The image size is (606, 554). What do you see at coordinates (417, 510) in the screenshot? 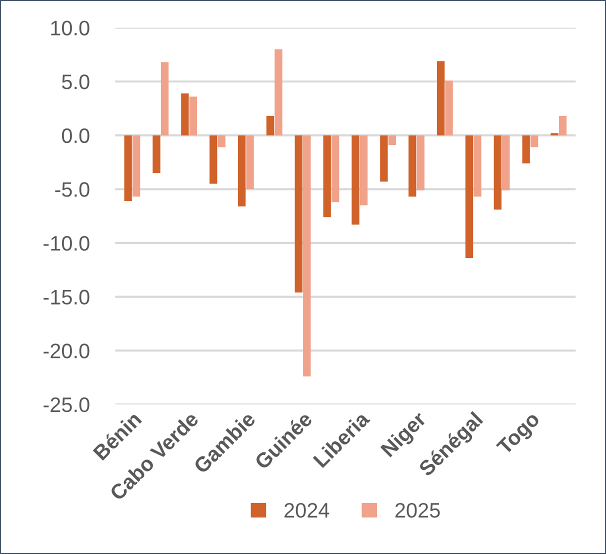
I see `legend-label: 2025` at bounding box center [417, 510].